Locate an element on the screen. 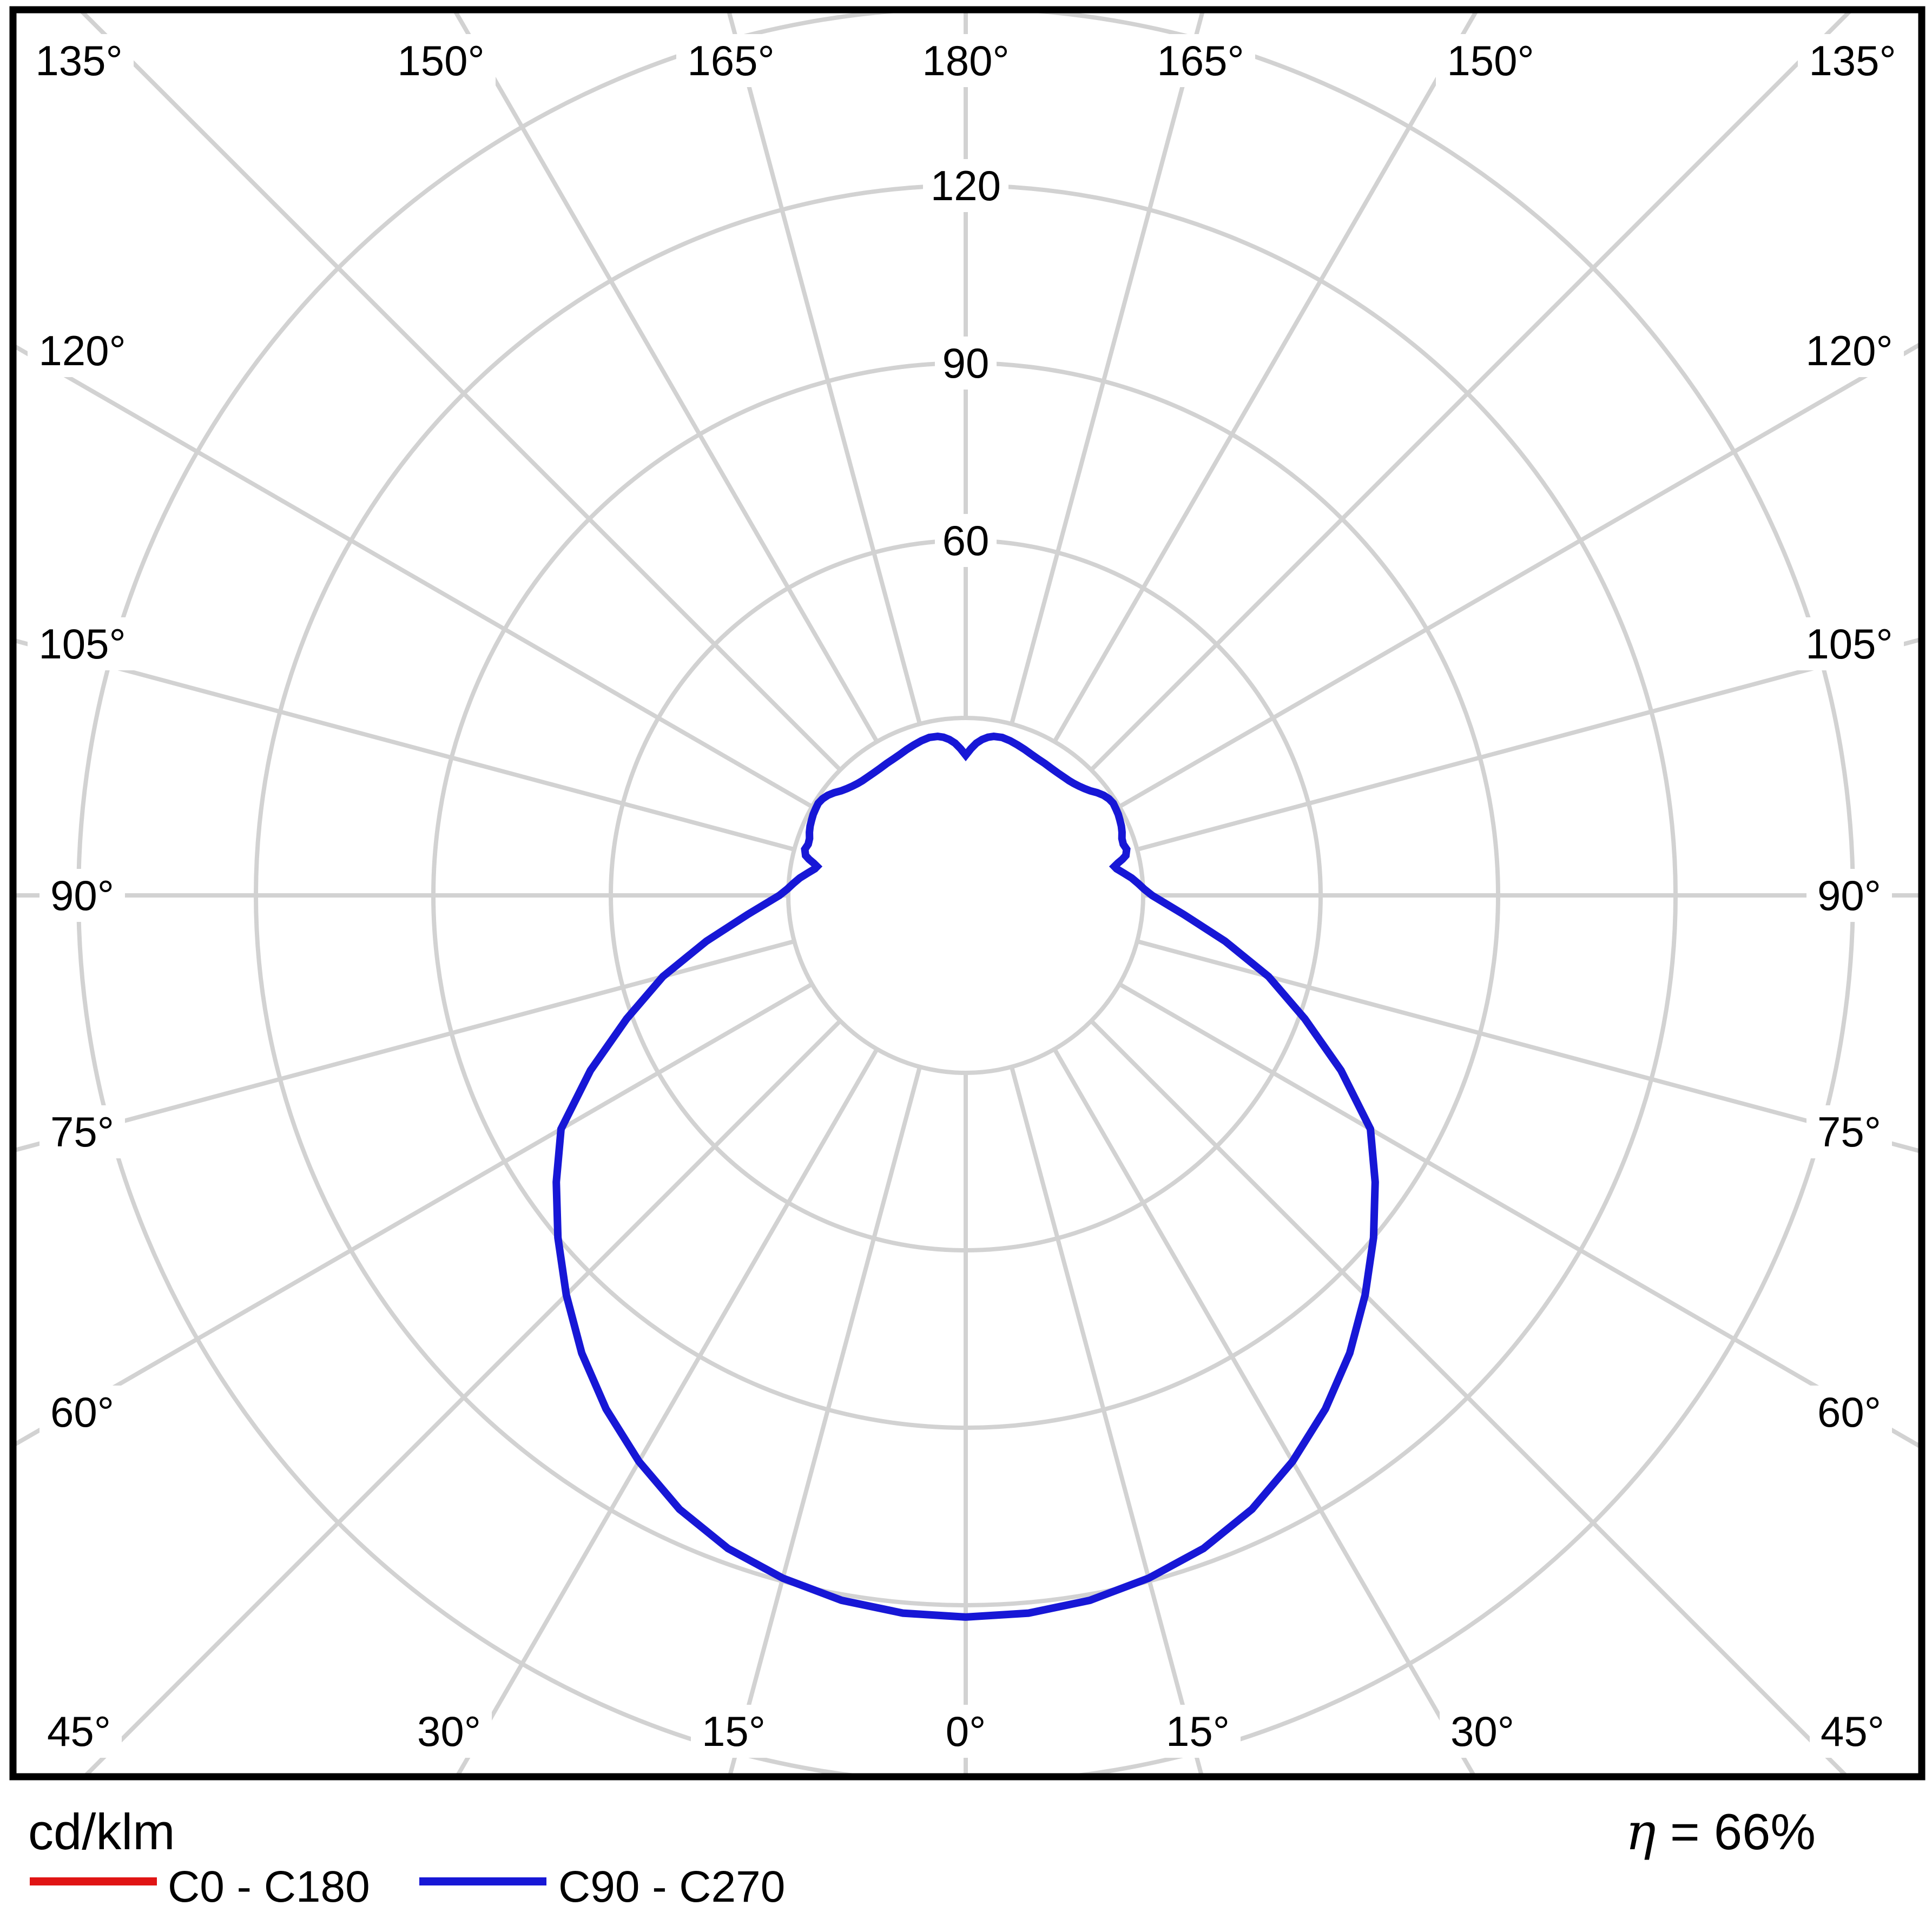 This screenshot has height=1932, width=1932. legend-label-c90-c270: C90 - C270 is located at coordinates (672, 1886).